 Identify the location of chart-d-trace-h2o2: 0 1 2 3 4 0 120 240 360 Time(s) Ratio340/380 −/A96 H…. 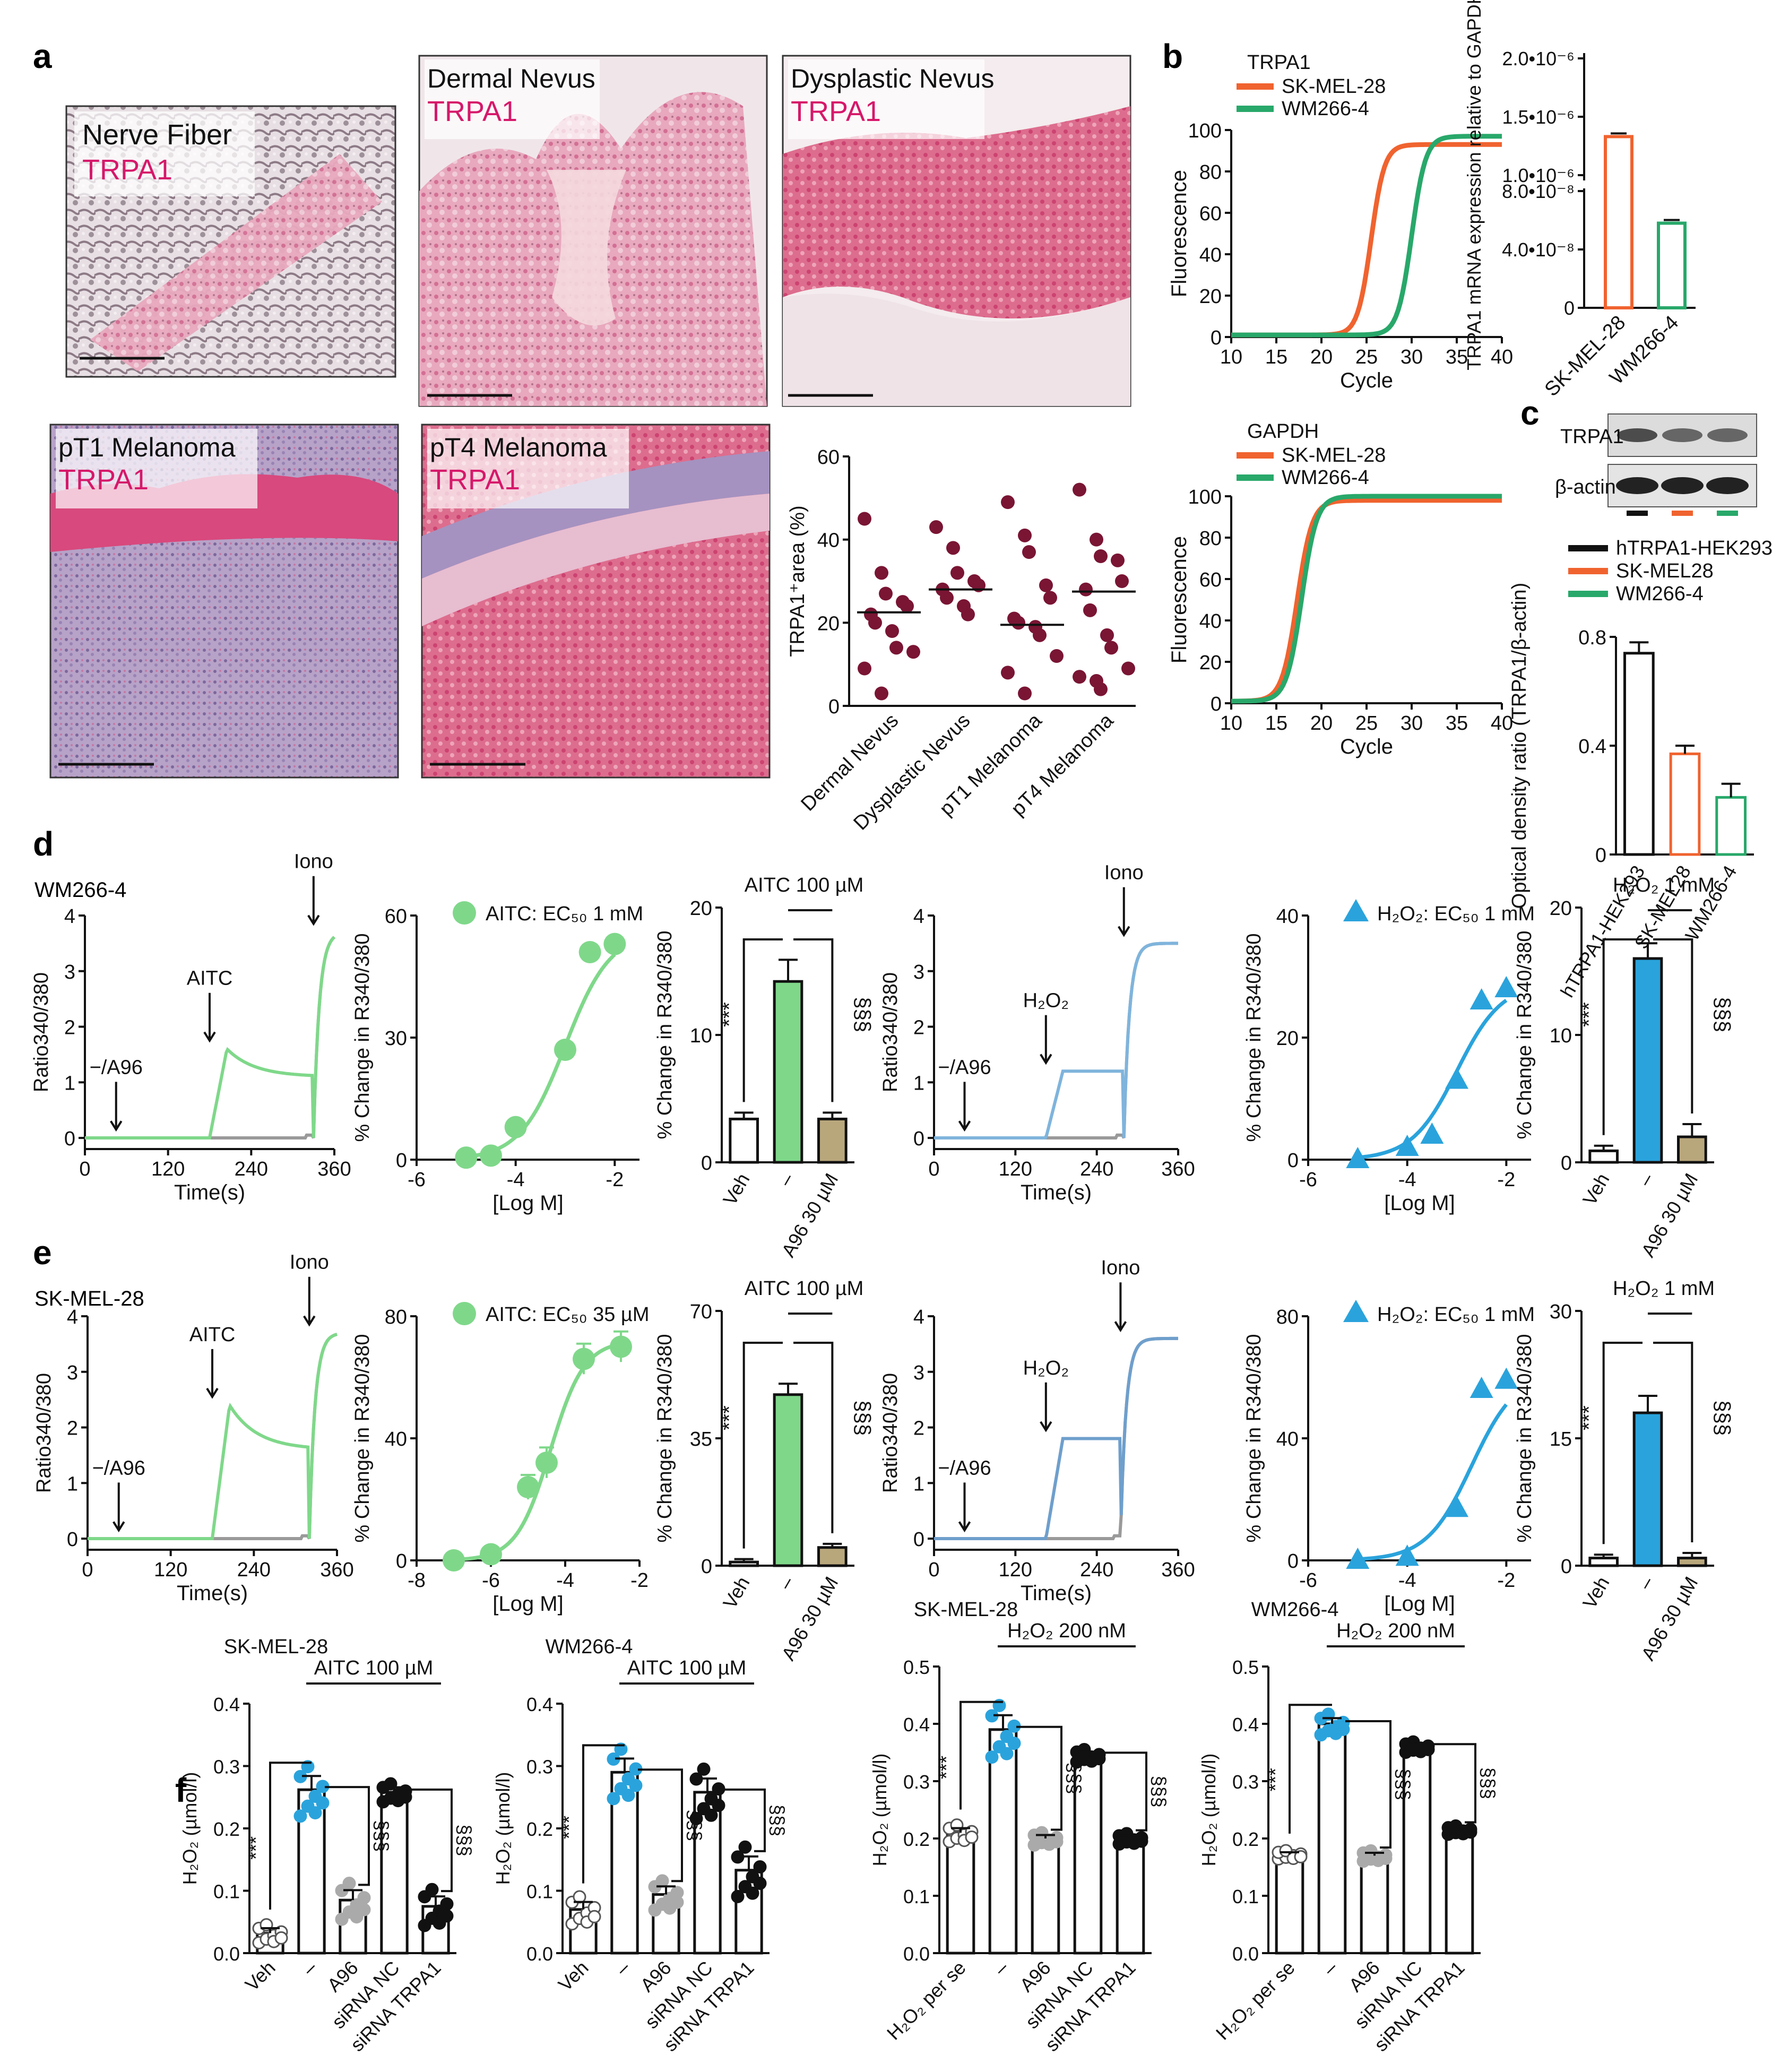
(1037, 1033).